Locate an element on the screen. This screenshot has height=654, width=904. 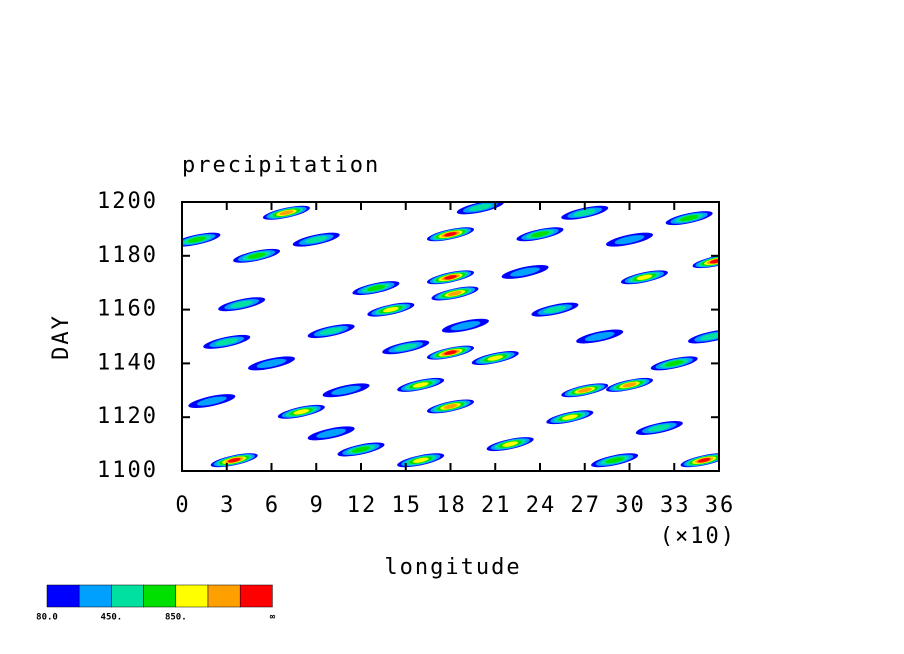
y-tick-label: 1120 is located at coordinates (127, 416).